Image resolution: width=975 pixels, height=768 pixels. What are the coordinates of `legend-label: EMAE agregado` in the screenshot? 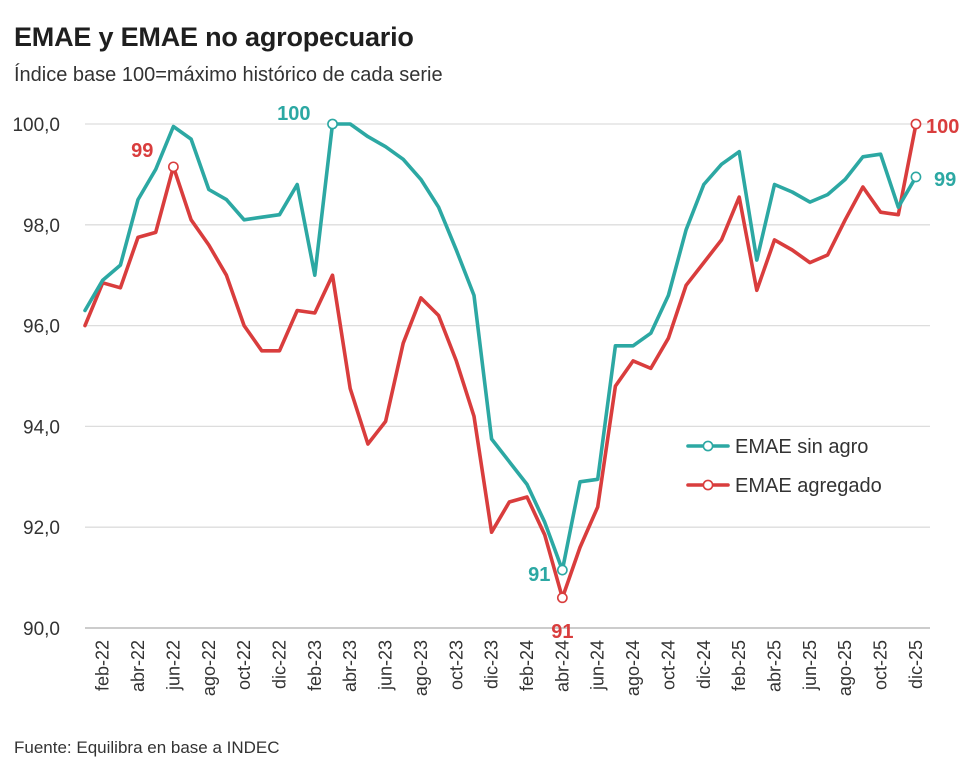 It's located at (808, 486).